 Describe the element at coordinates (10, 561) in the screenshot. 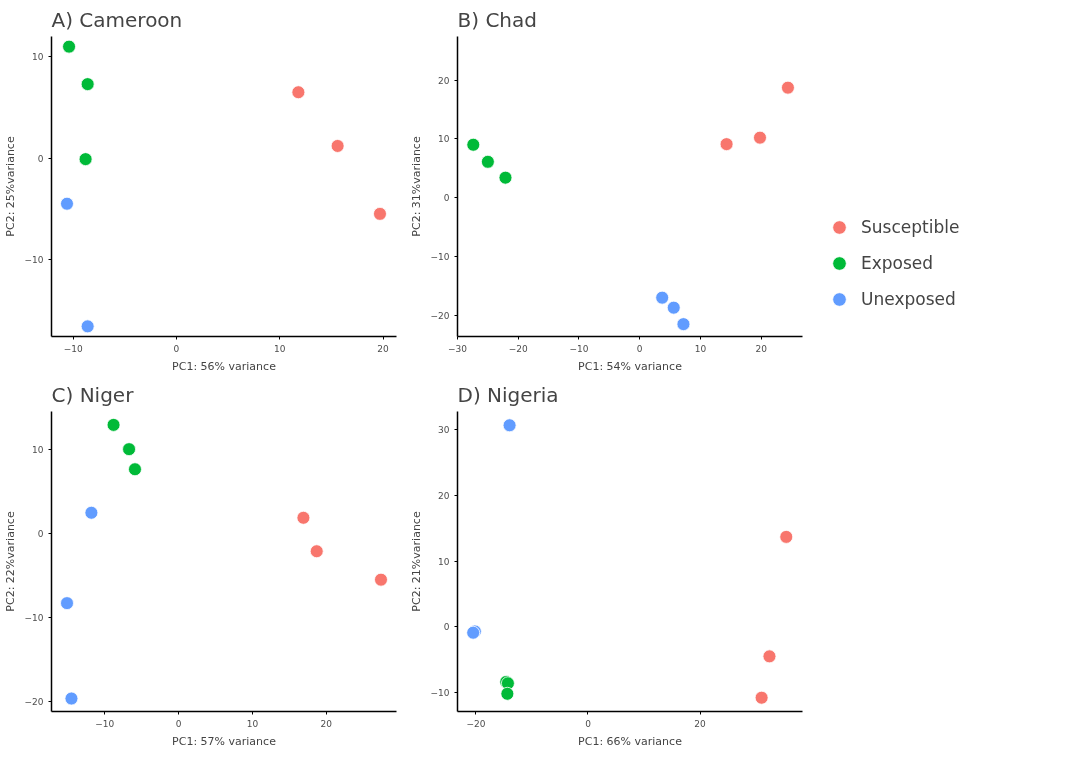

I see `y-axis-title: PC2: 22%variance` at that location.